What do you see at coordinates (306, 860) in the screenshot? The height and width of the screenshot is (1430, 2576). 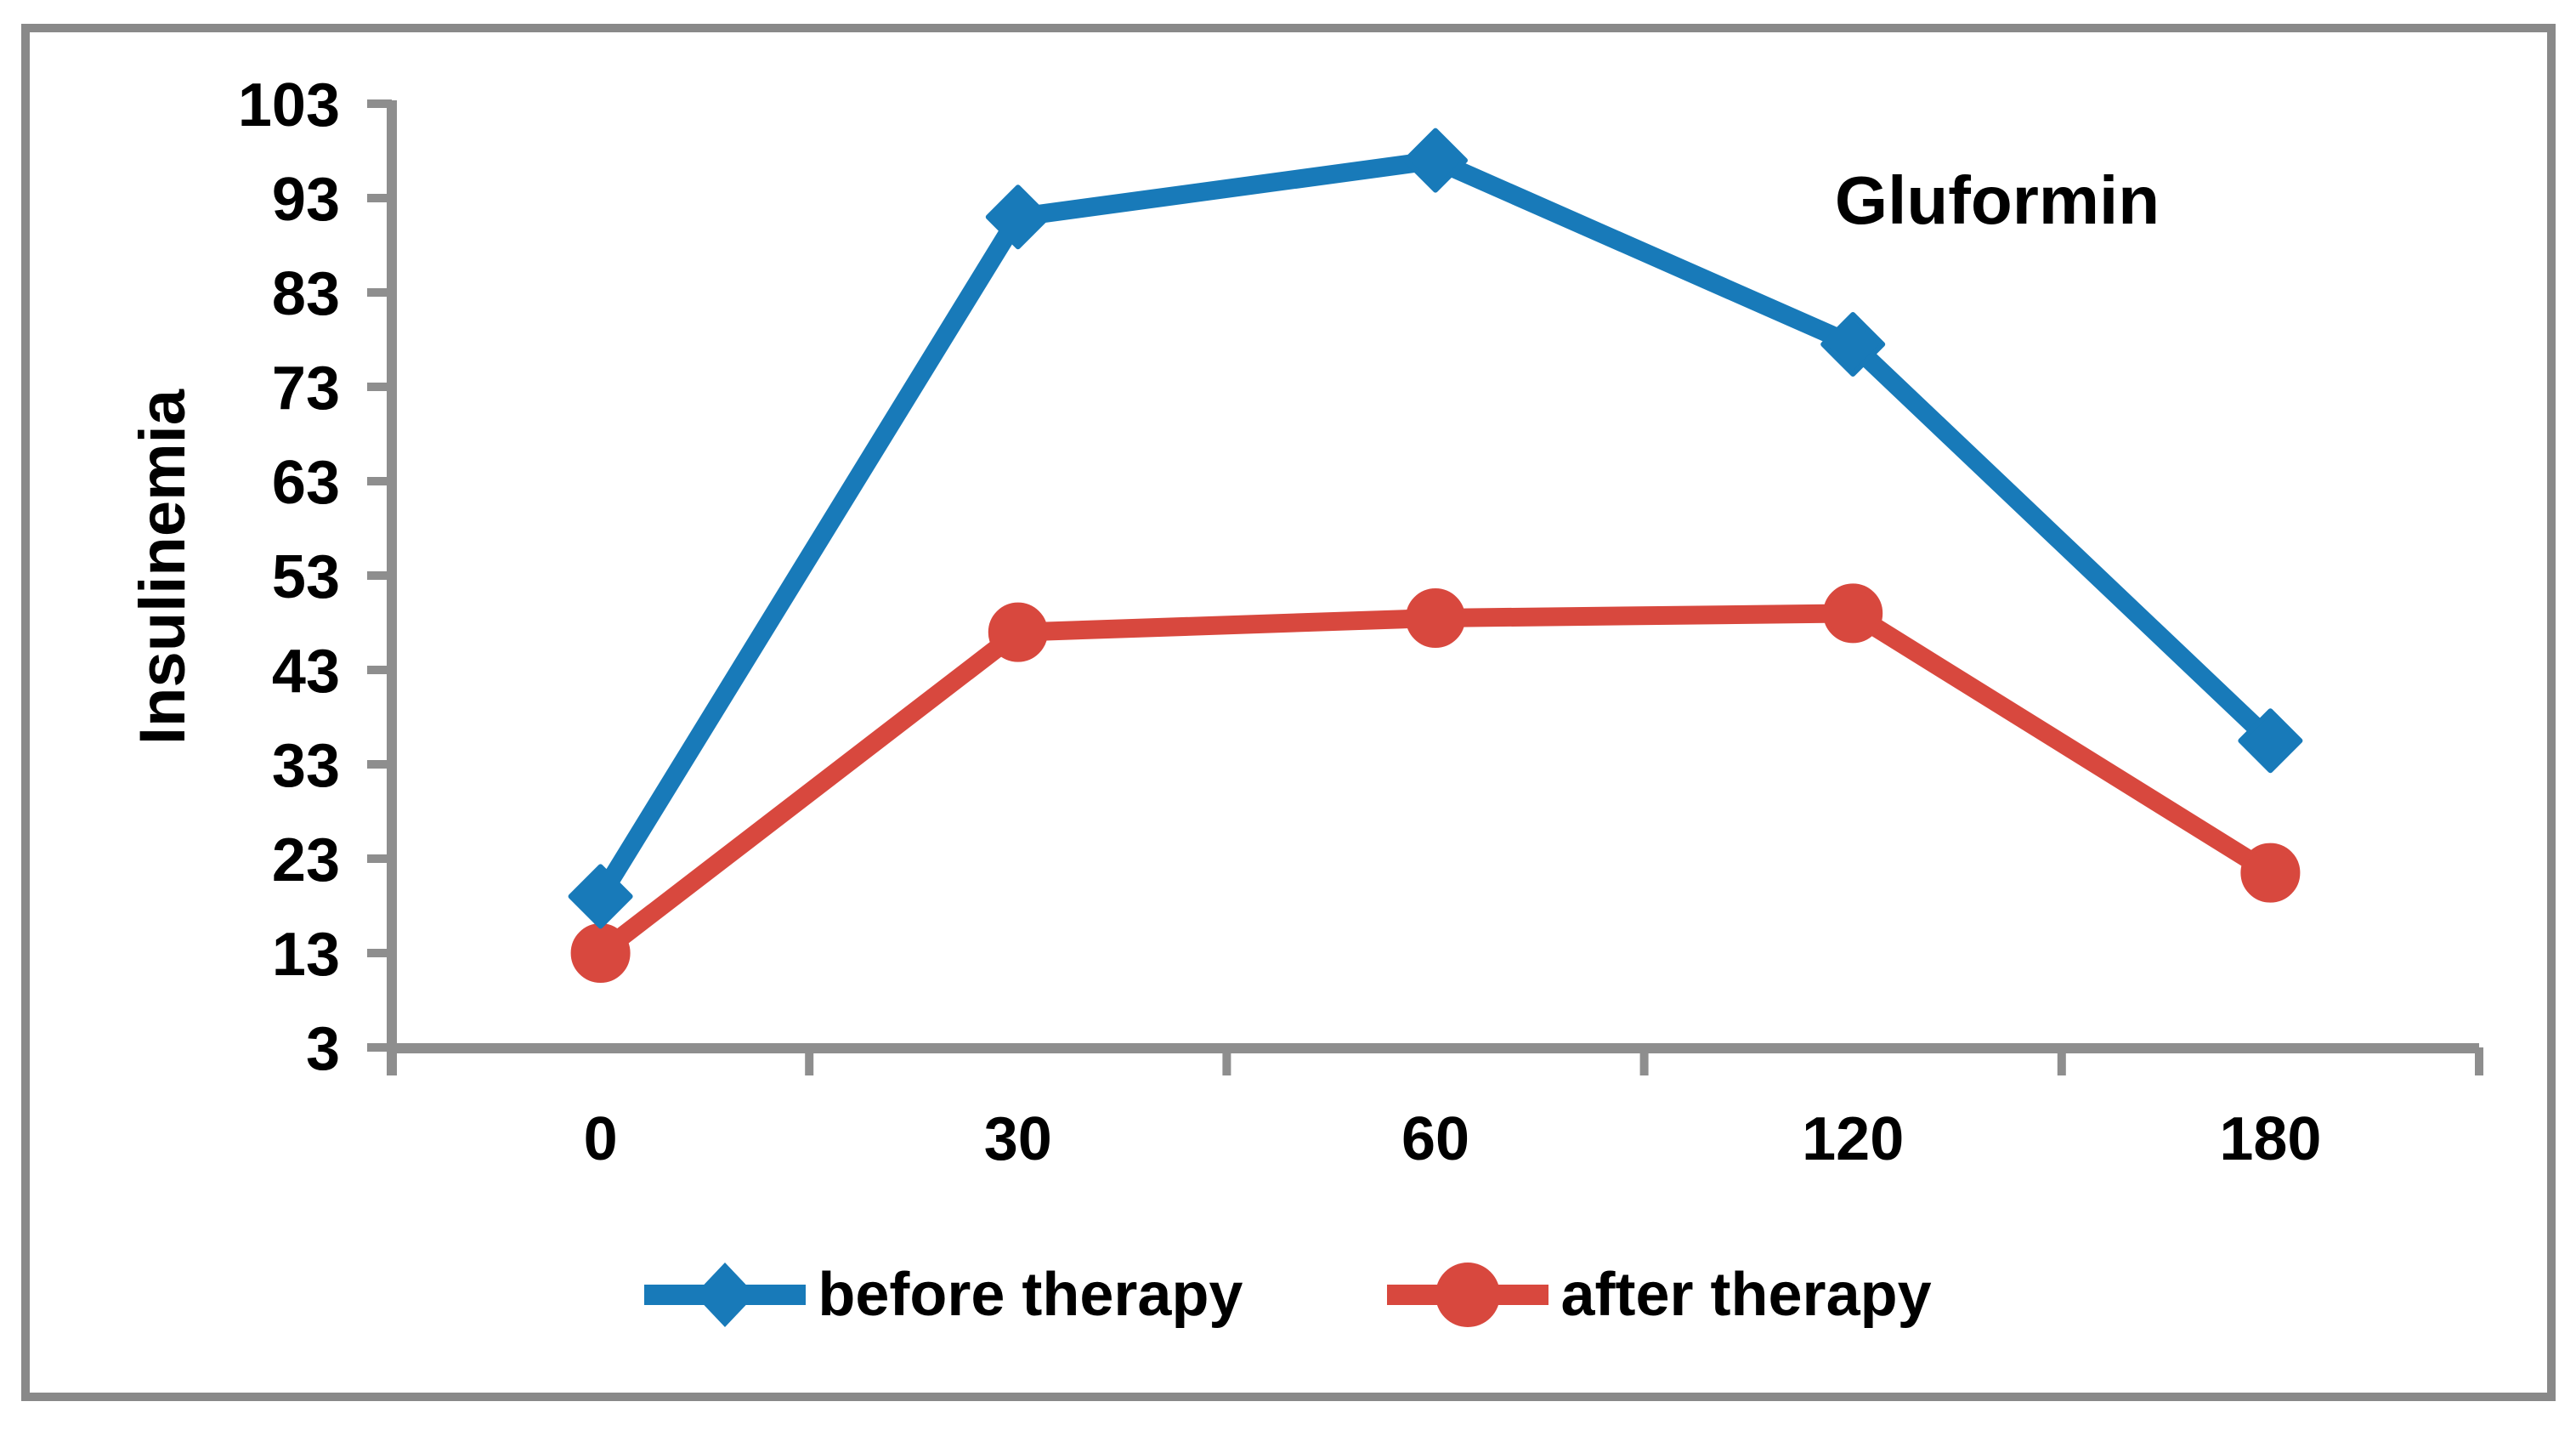 I see `y-tick-label: 23` at bounding box center [306, 860].